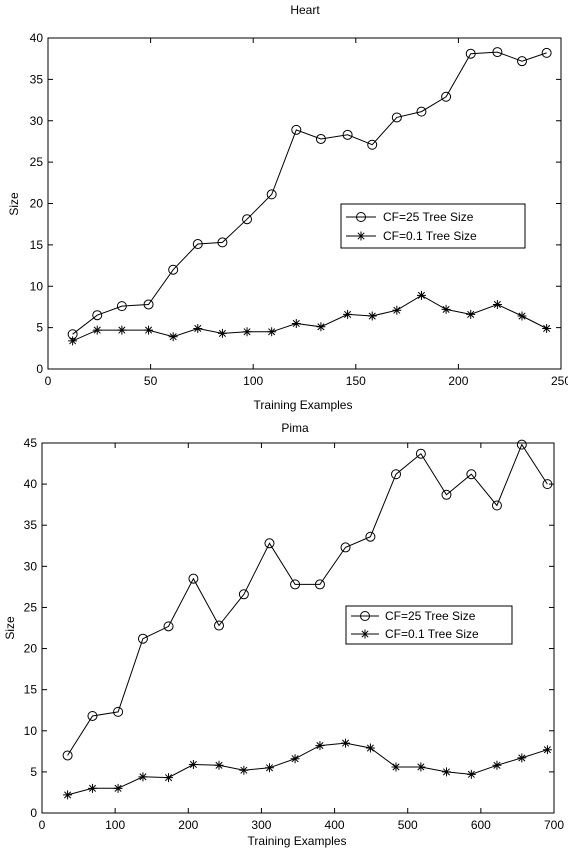 The image size is (568, 850). What do you see at coordinates (48, 381) in the screenshot?
I see `x-tick-label: 0` at bounding box center [48, 381].